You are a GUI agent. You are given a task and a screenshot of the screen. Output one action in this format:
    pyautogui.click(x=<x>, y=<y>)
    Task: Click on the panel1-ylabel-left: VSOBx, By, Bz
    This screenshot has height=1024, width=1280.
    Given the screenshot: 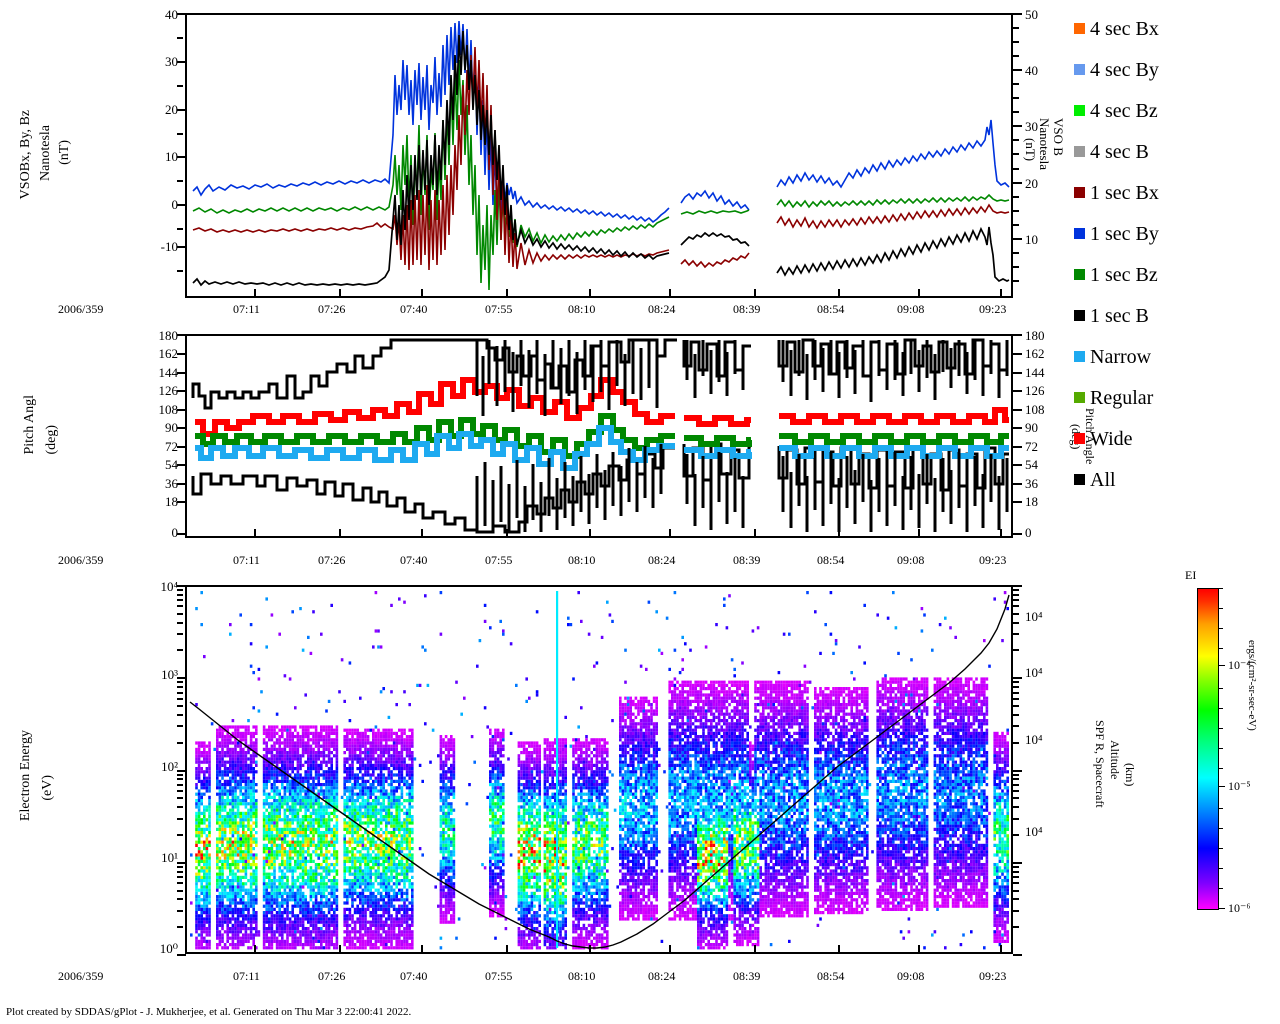 What is the action you would take?
    pyautogui.click(x=26, y=154)
    